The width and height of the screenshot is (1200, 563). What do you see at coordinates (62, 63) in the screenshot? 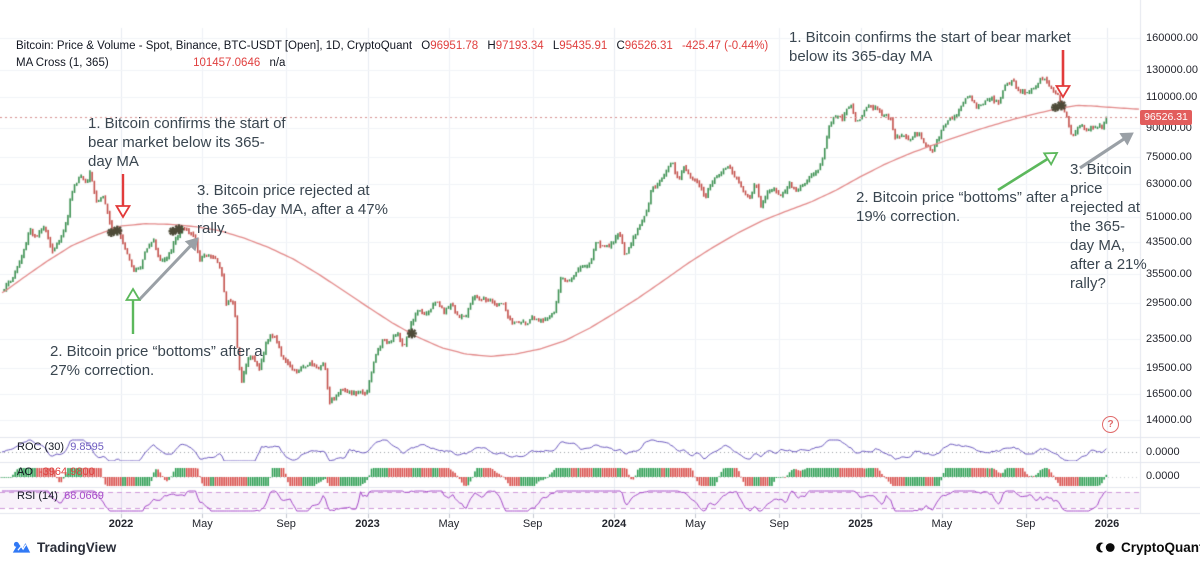
I see `ma-cross-label: MA Cross (1, 365)` at bounding box center [62, 63].